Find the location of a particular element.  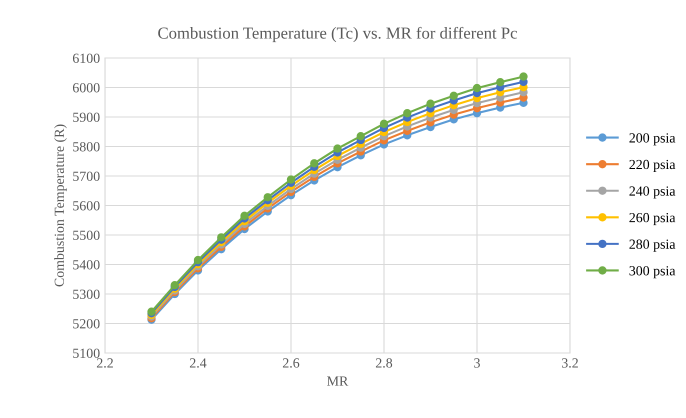

y-tick-label: 5700 is located at coordinates (86, 176).